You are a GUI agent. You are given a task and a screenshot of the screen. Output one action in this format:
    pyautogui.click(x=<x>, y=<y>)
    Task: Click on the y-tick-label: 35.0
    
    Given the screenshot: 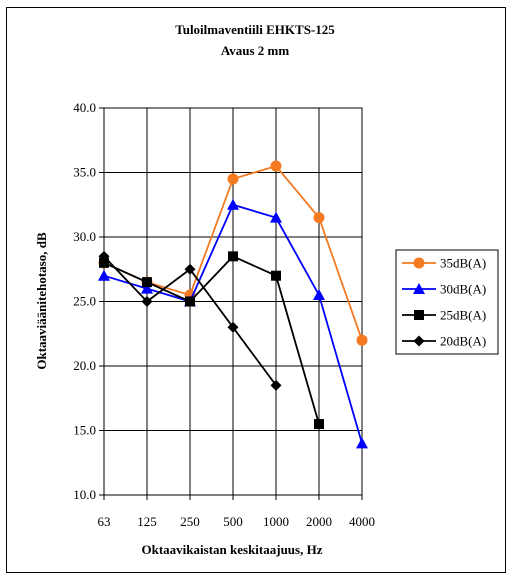 What is the action you would take?
    pyautogui.click(x=84, y=172)
    